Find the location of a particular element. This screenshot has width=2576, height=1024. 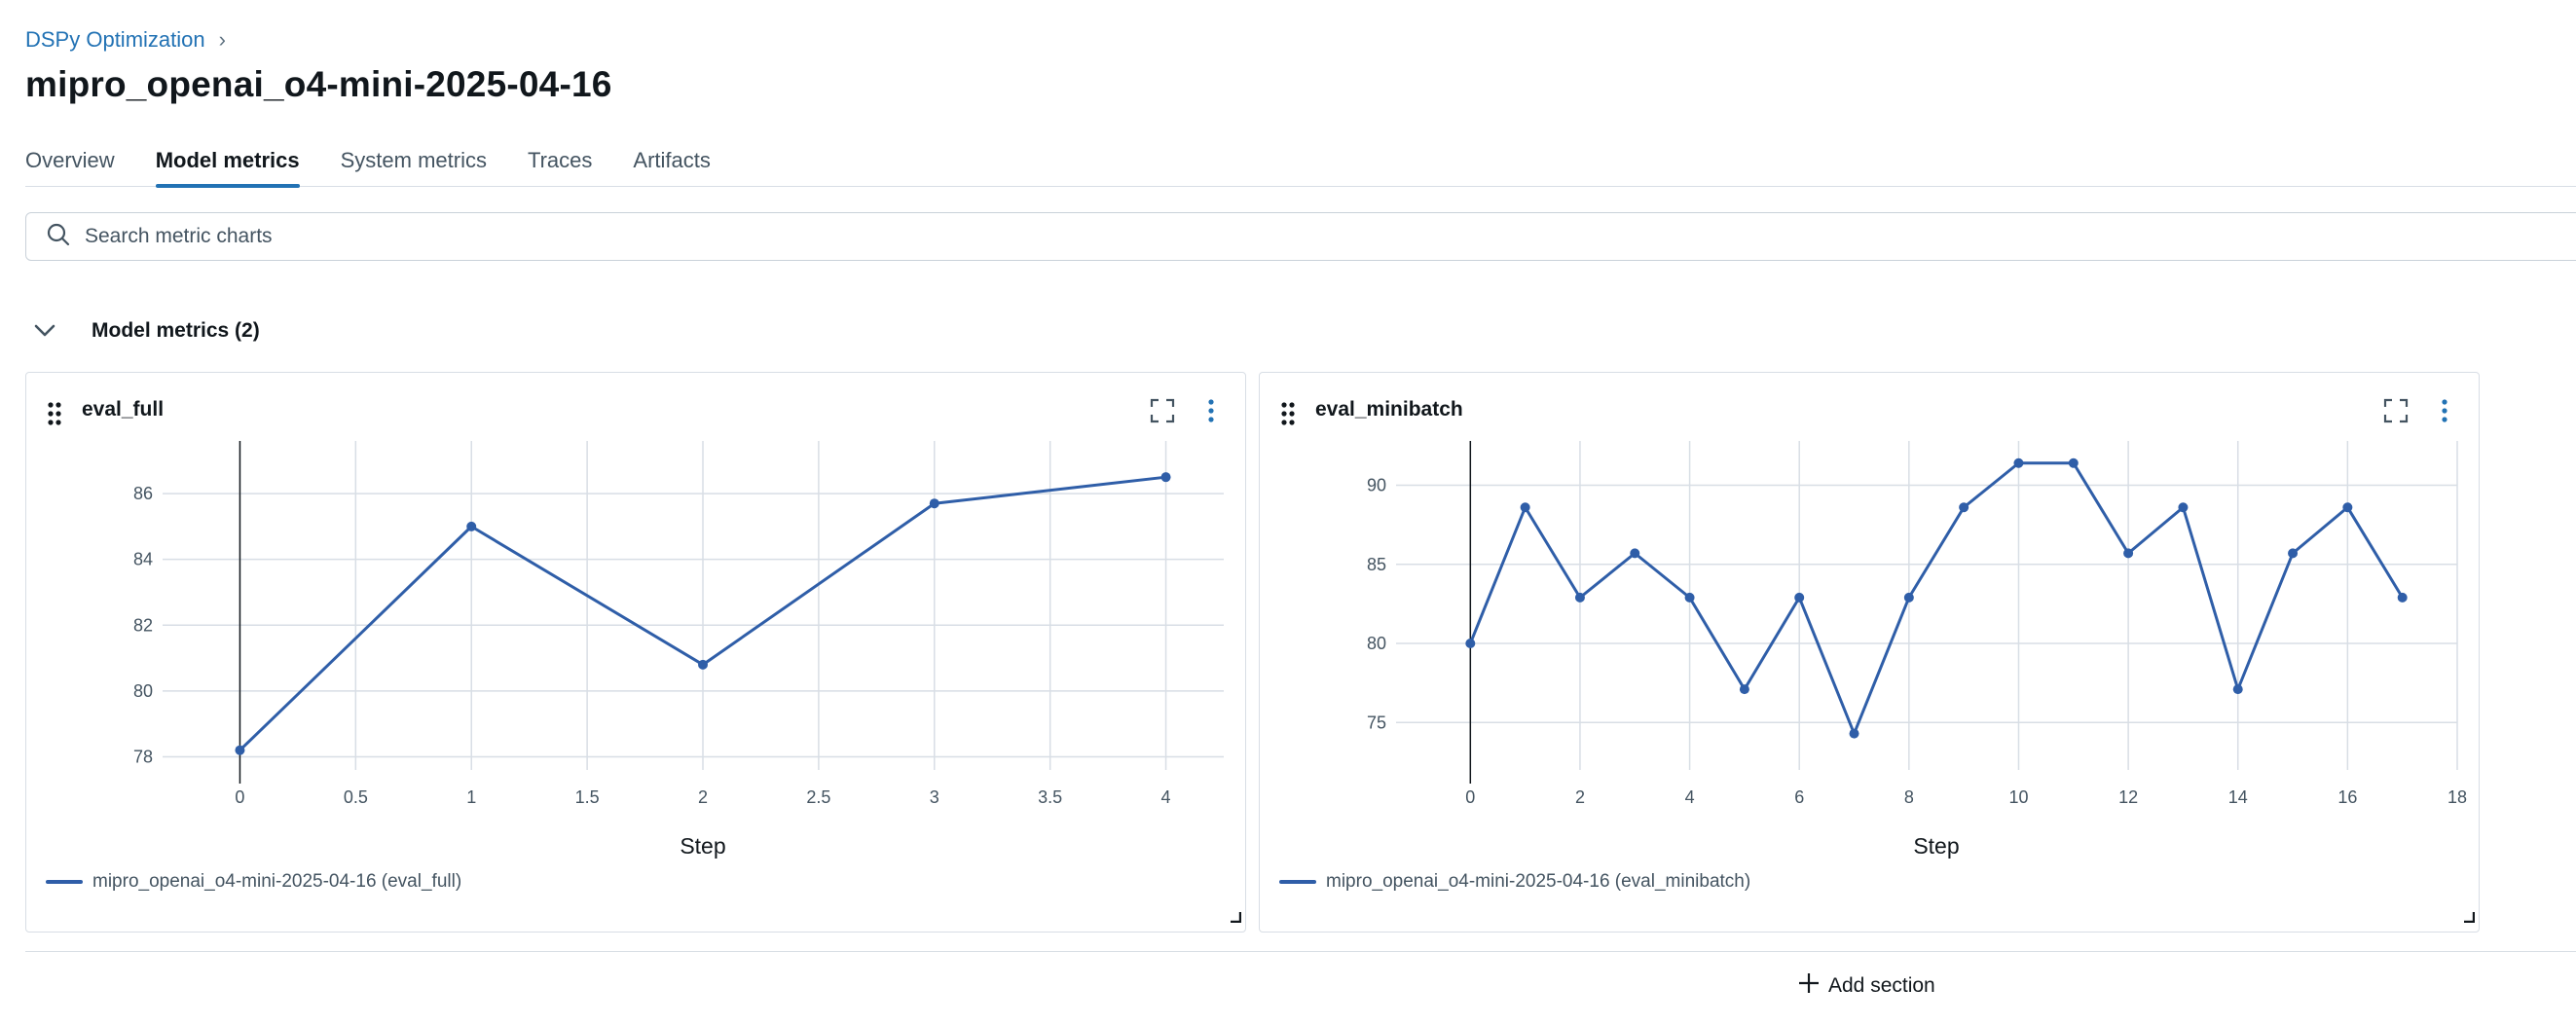

x-tick-label: 10 is located at coordinates (2018, 797).